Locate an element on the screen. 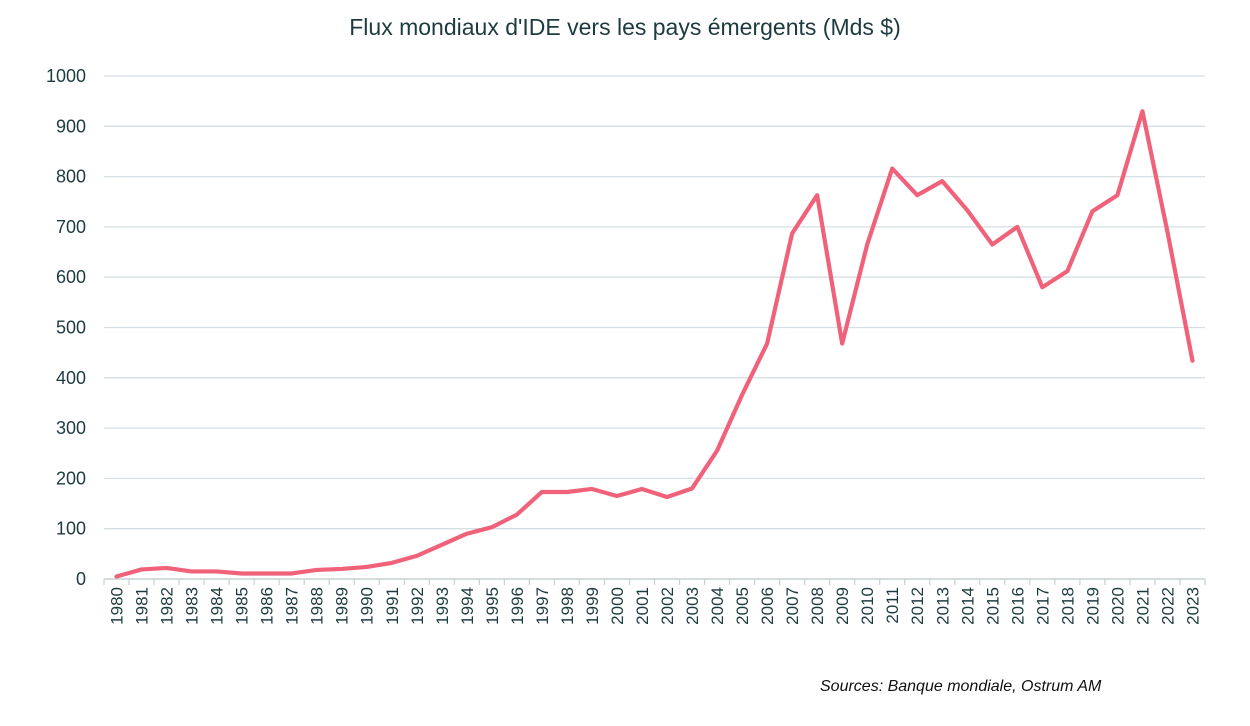 The image size is (1250, 726). x-tick-label: 1991 is located at coordinates (392, 606).